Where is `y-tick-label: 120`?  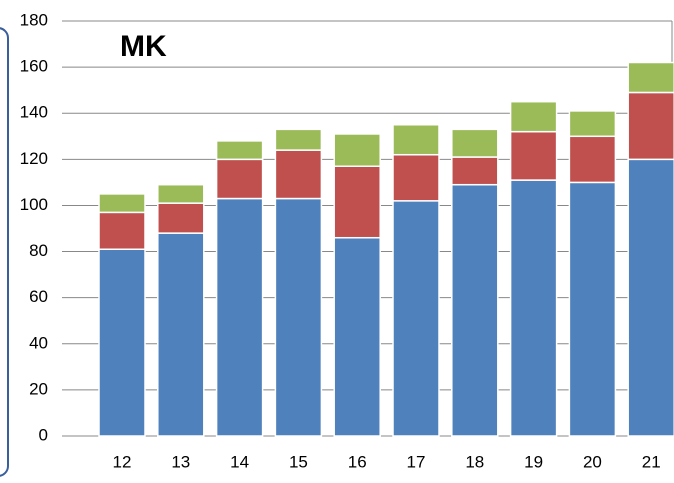 y-tick-label: 120 is located at coordinates (34, 158).